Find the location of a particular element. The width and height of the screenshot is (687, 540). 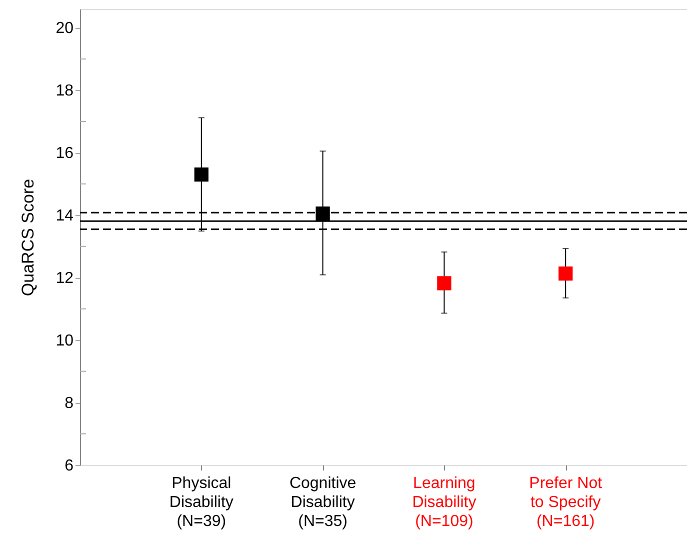

y-tick-label: 16 is located at coordinates (65, 153).